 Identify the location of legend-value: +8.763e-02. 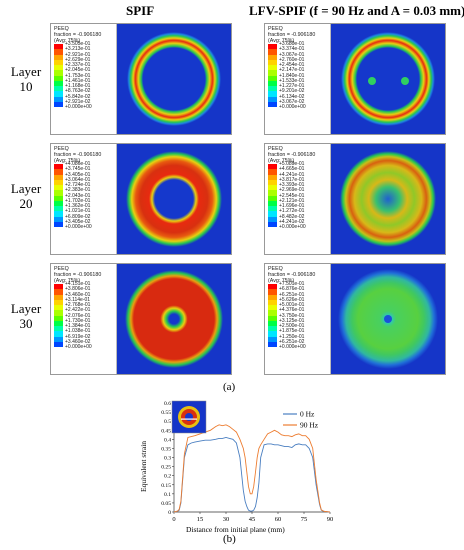
(78, 91).